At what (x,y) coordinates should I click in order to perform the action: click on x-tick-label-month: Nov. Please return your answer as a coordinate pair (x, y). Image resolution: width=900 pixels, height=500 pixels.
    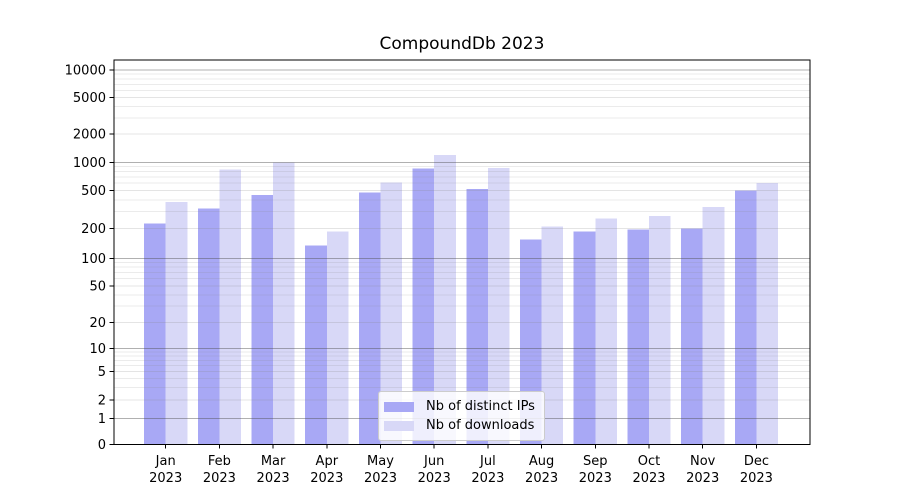
    Looking at the image, I should click on (703, 461).